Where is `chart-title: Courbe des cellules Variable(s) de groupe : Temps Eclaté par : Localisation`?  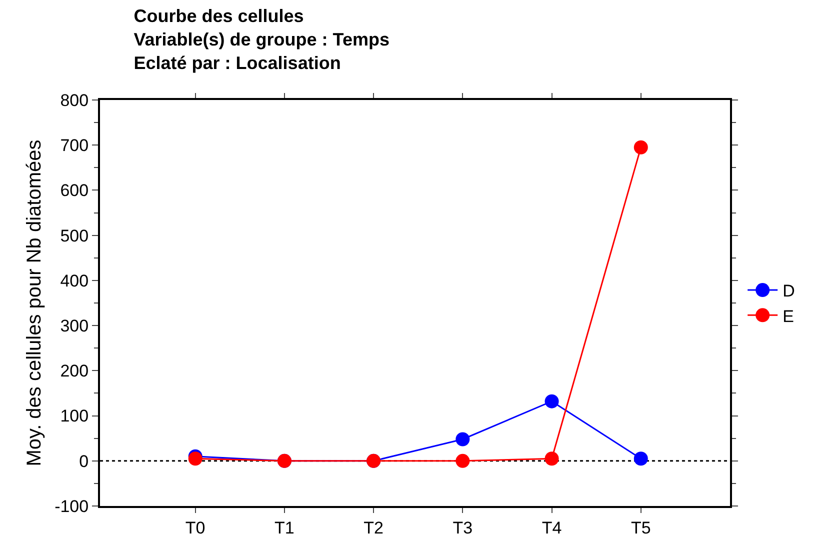
chart-title: Courbe des cellules Variable(s) de groupe : Temps Eclaté par : Localisation is located at coordinates (262, 39).